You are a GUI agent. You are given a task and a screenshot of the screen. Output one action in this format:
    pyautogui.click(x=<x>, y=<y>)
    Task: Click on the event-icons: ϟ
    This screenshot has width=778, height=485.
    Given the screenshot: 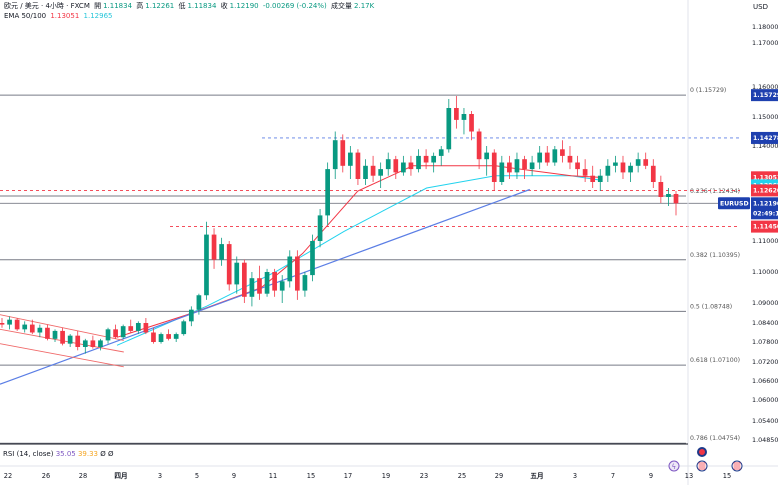 What is the action you would take?
    pyautogui.click(x=705, y=459)
    